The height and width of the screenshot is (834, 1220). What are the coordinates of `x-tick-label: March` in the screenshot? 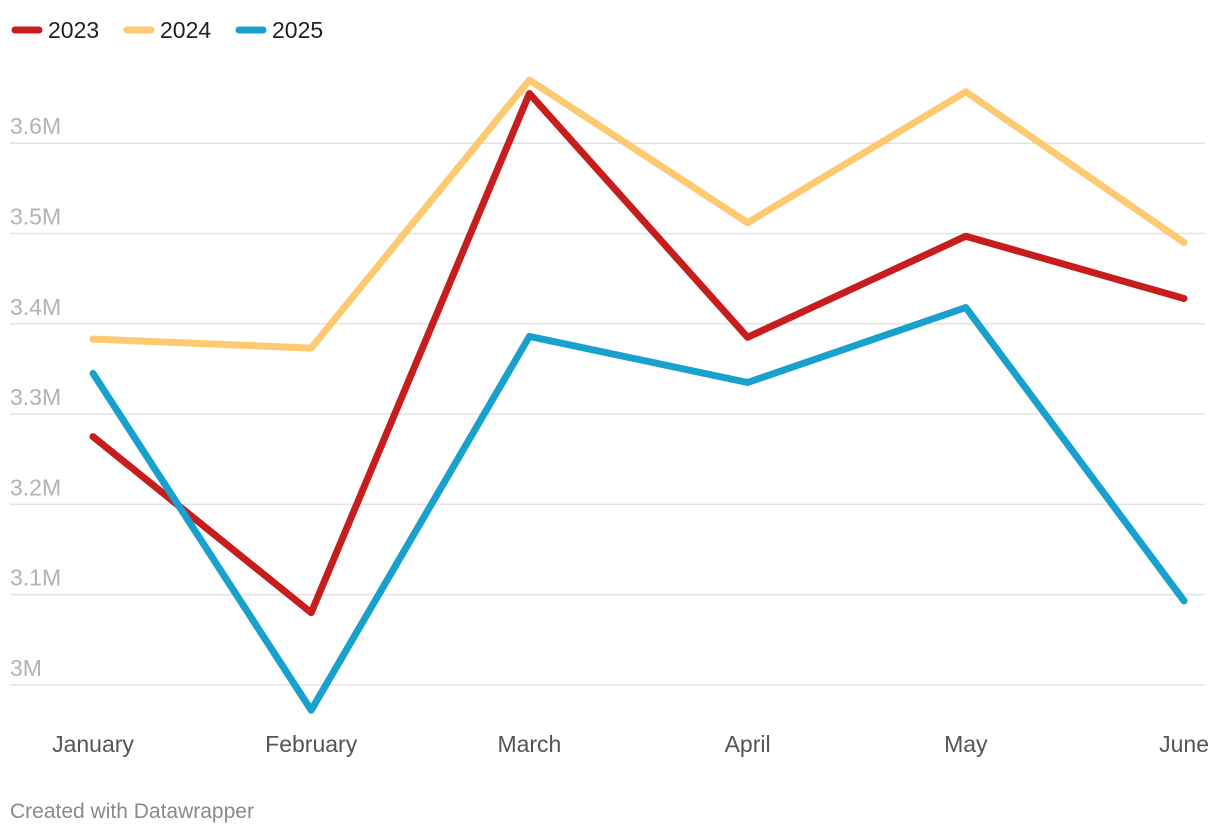 It's located at (529, 744).